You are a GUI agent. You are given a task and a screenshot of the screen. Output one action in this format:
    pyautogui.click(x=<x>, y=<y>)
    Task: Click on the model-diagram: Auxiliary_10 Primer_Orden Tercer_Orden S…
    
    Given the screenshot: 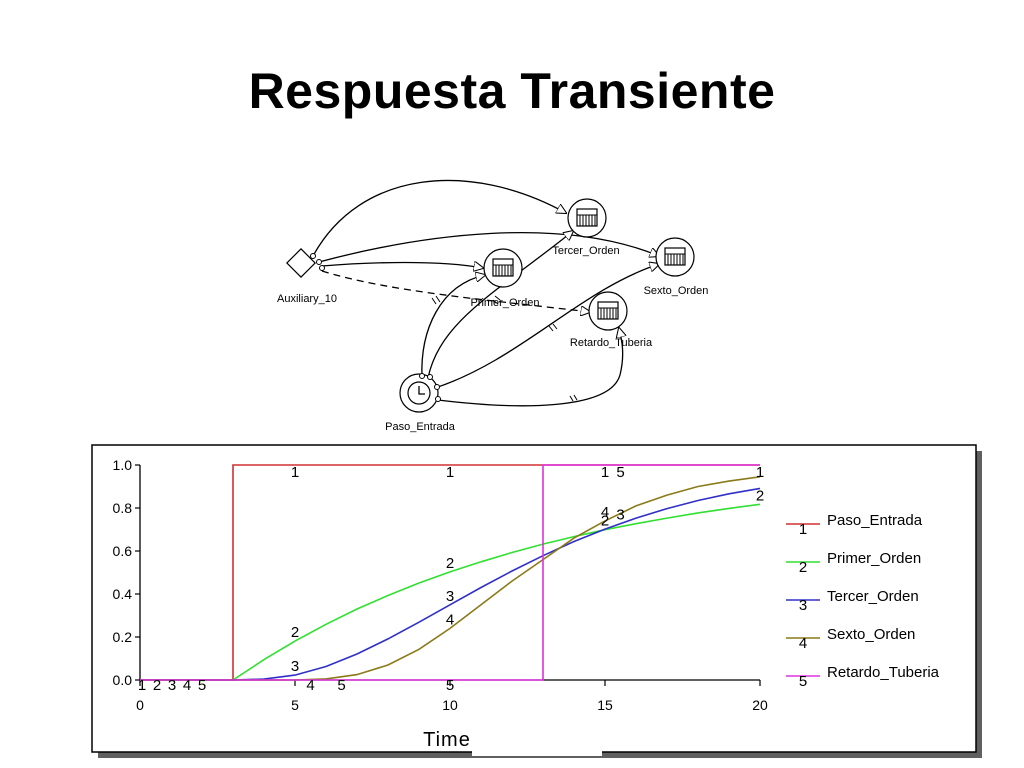 What is the action you would take?
    pyautogui.click(x=493, y=306)
    